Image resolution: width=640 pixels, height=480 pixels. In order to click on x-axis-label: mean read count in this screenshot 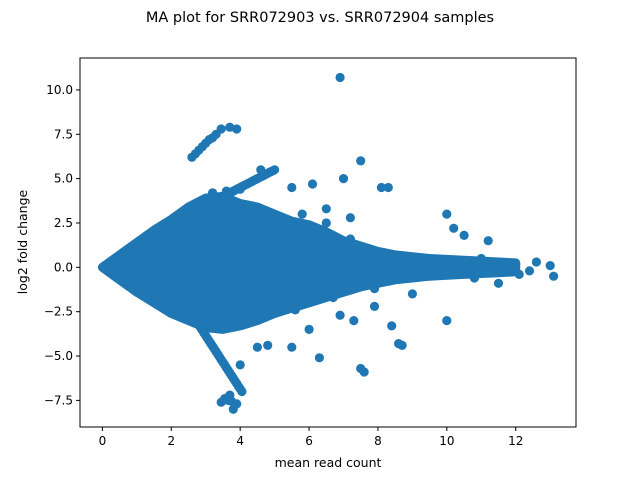, I will do `click(328, 462)`.